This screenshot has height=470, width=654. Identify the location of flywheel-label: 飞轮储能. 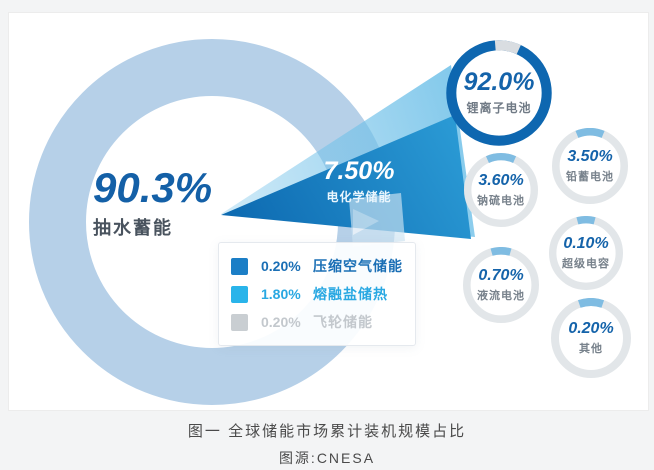
(343, 322).